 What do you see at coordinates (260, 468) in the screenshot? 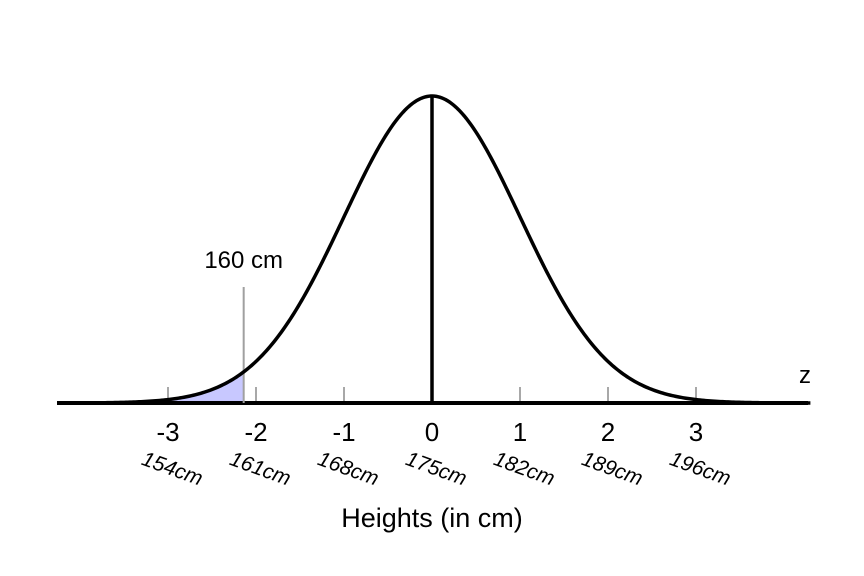
I see `height-tick-label: 161cm` at bounding box center [260, 468].